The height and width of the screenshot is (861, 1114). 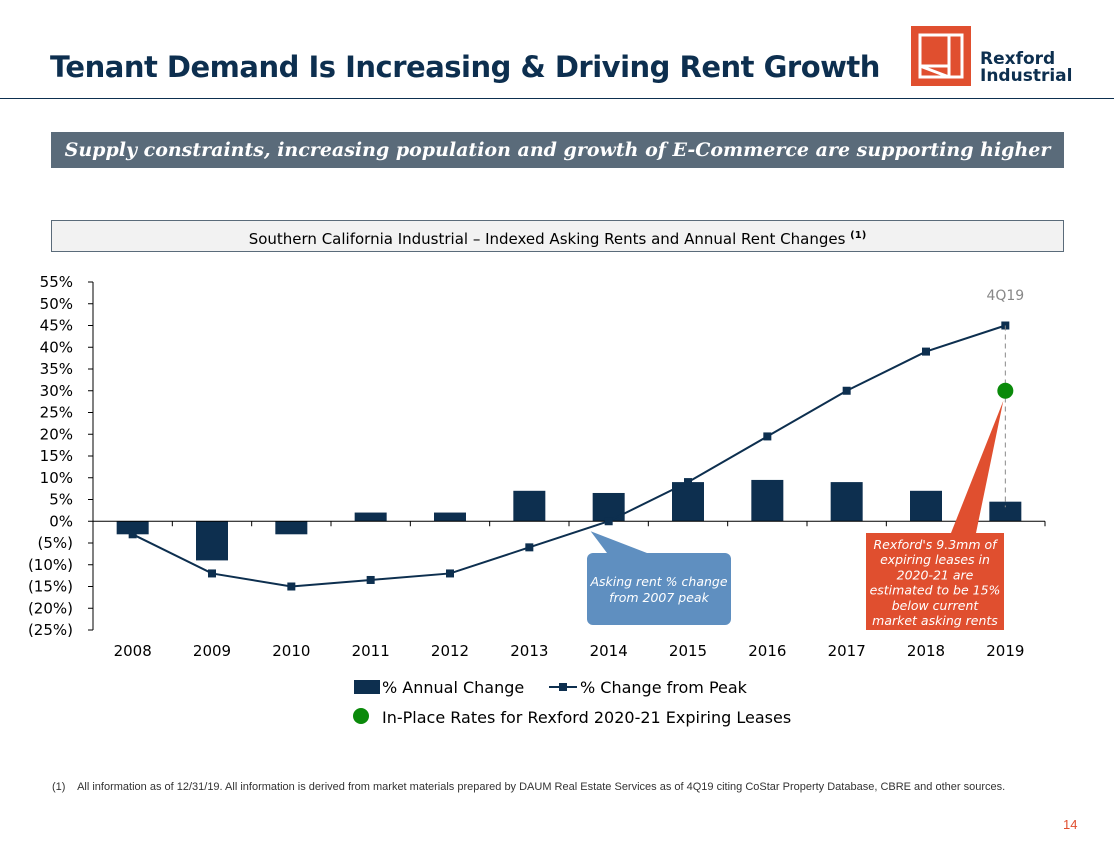 I want to click on line-point-2009, so click(x=212, y=573).